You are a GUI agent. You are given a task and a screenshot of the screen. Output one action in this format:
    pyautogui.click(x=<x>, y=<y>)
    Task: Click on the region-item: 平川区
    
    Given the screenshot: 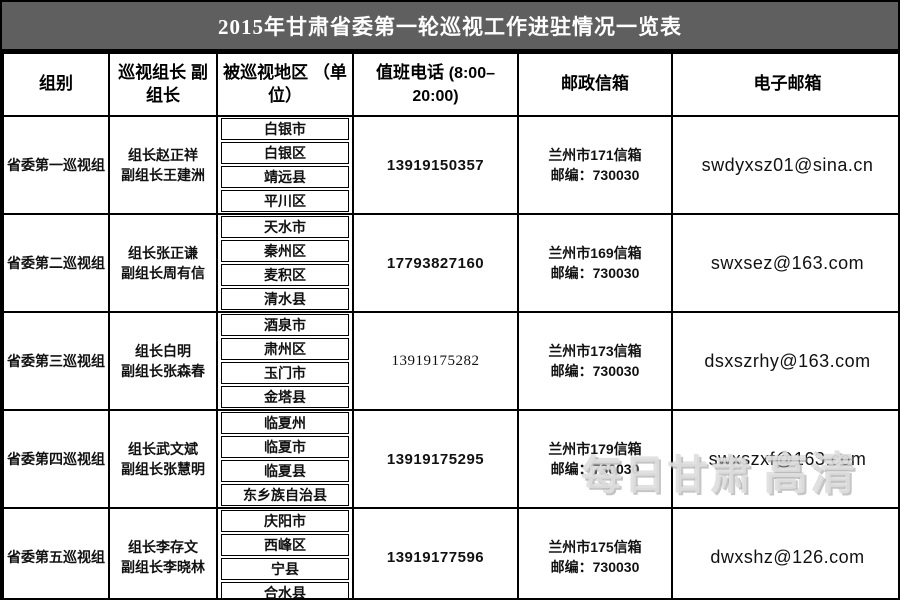 What is the action you would take?
    pyautogui.click(x=285, y=201)
    